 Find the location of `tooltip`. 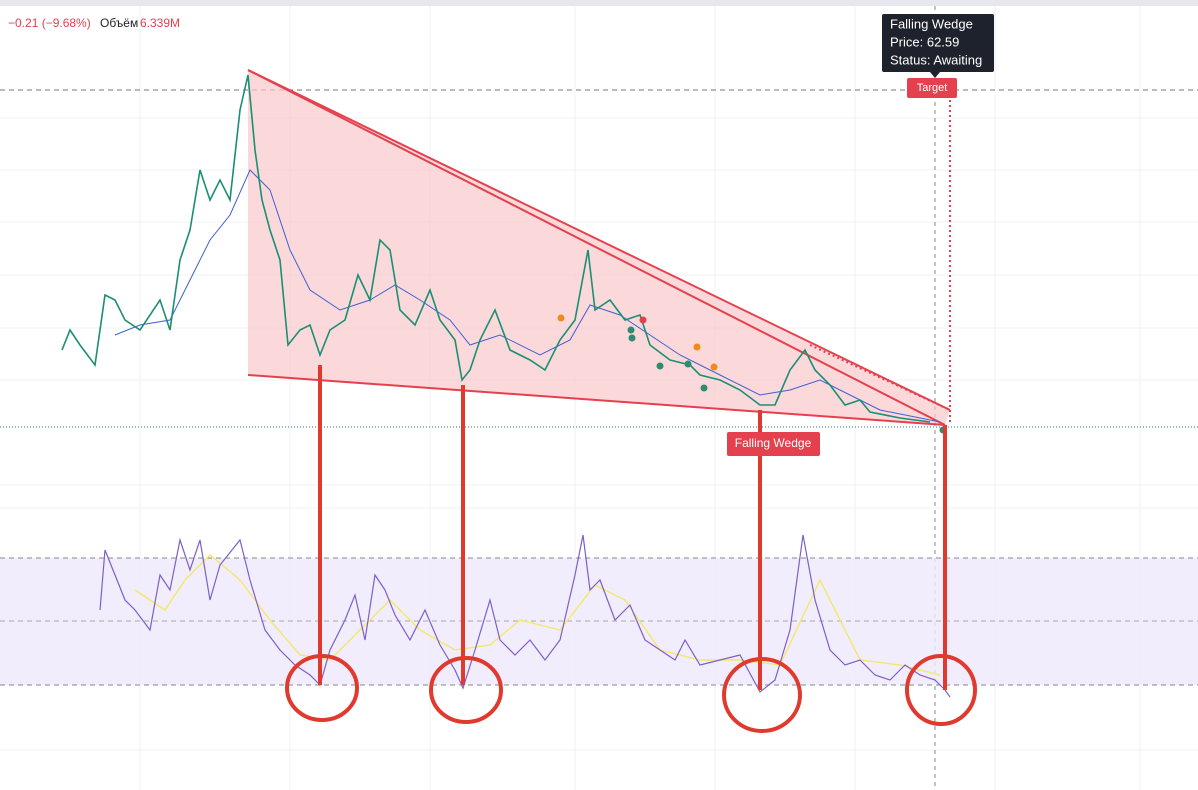

tooltip is located at coordinates (938, 43).